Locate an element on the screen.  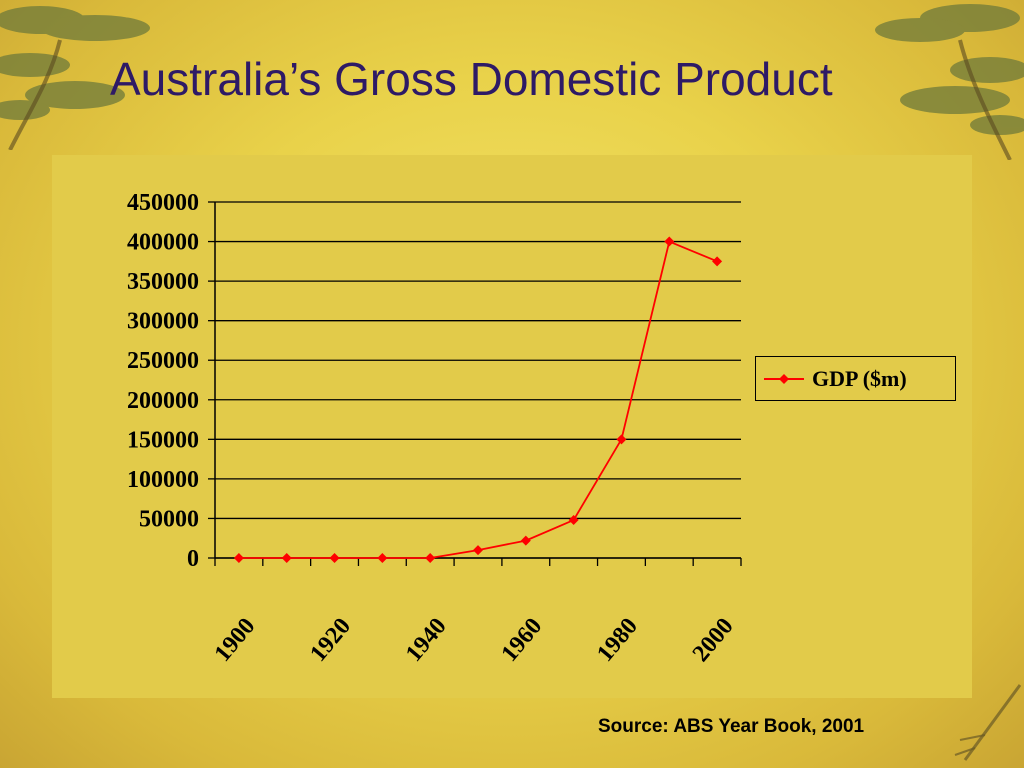
legend-line-diamond-icon is located at coordinates (784, 378).